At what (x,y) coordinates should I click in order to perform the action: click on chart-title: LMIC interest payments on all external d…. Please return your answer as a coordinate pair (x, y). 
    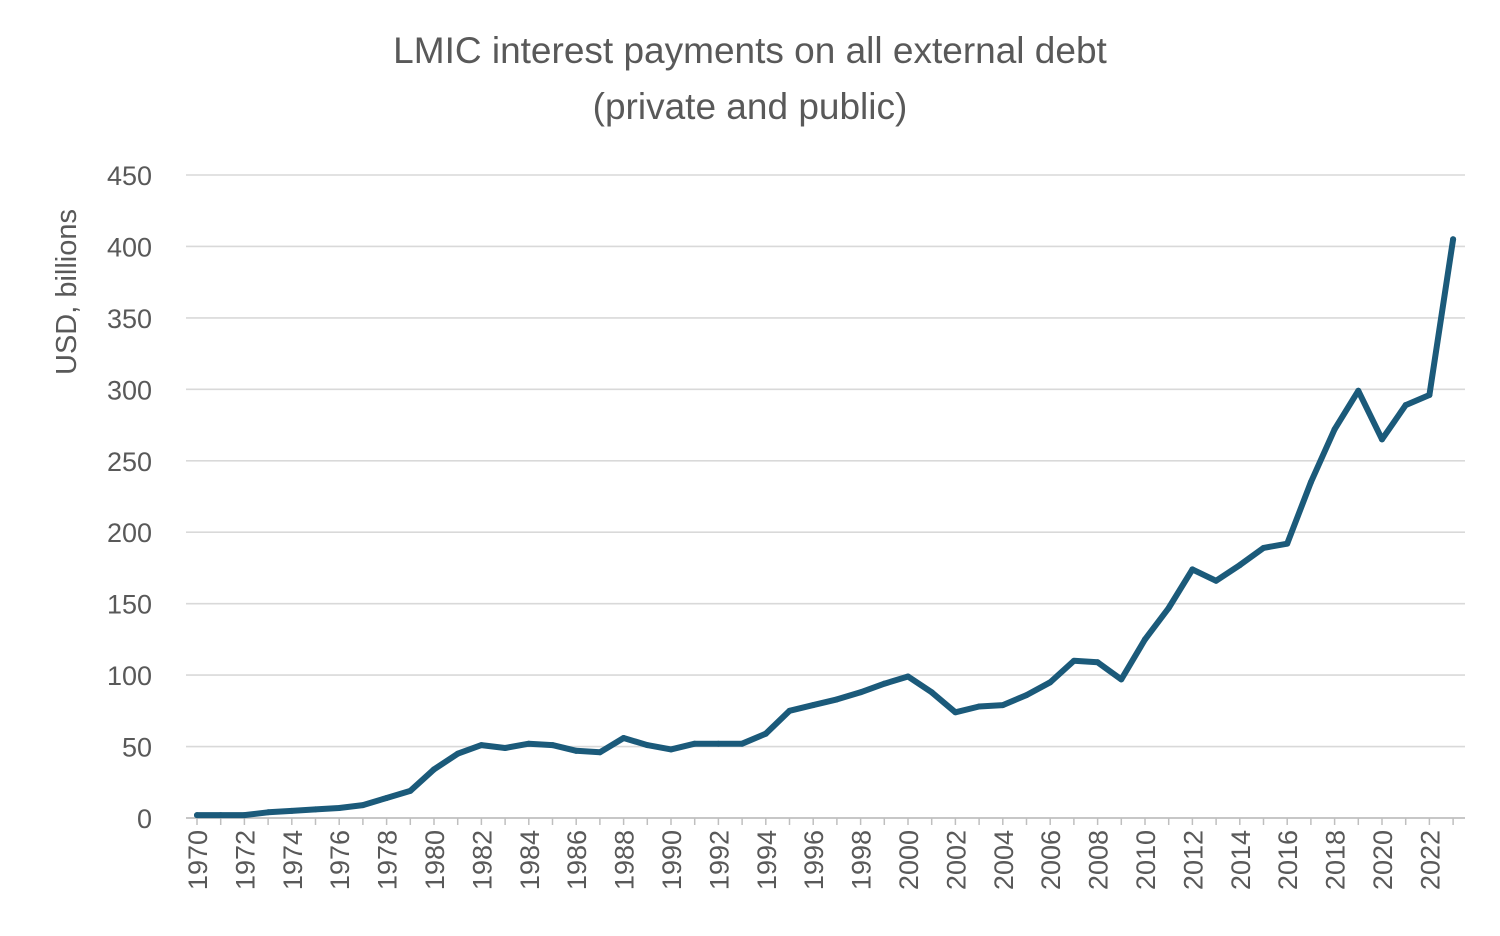
    Looking at the image, I should click on (750, 50).